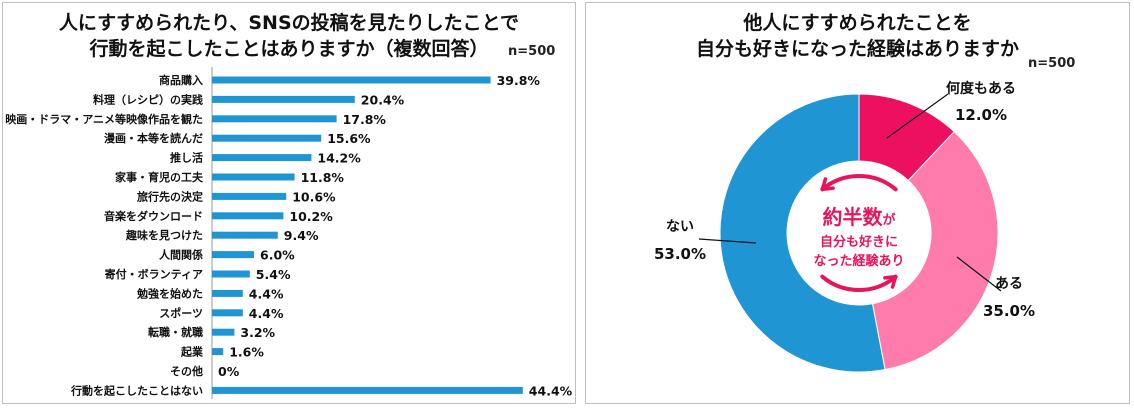  Describe the element at coordinates (257, 332) in the screenshot. I see `bar-value-label: 3.2%` at that location.